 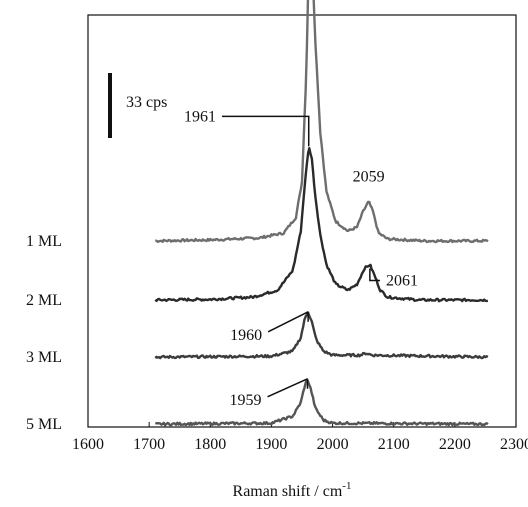 I want to click on x-tick-label: 2000, so click(x=333, y=444).